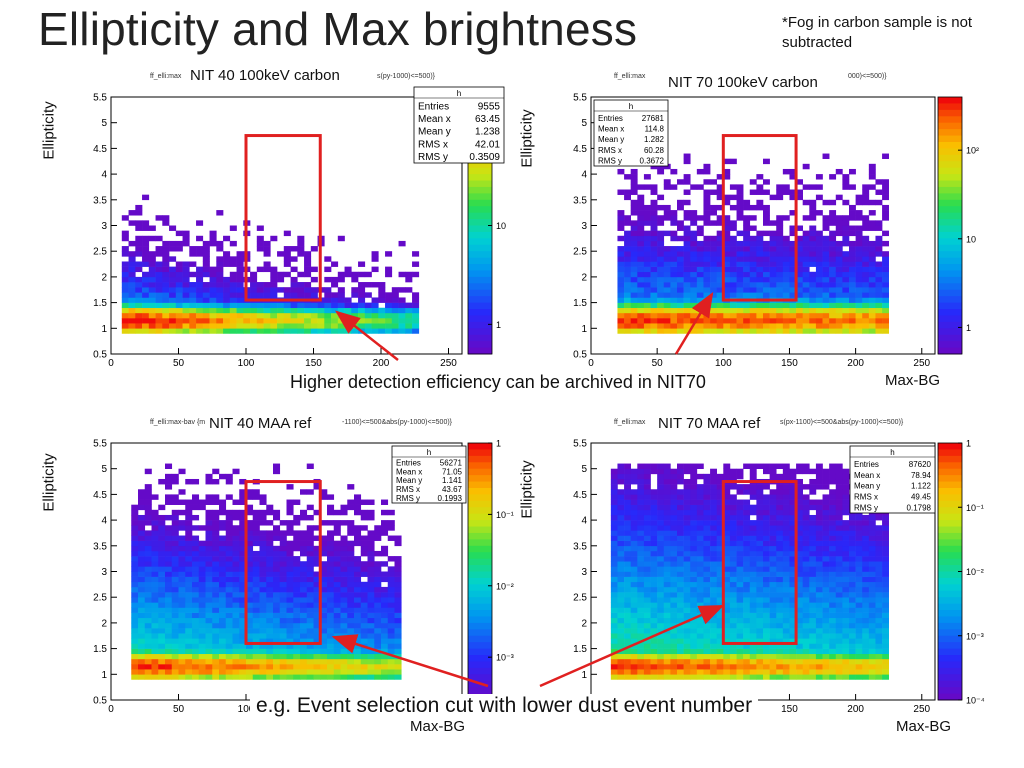 This screenshot has height=768, width=1024. I want to click on colorbar-swatch, so click(950, 158).